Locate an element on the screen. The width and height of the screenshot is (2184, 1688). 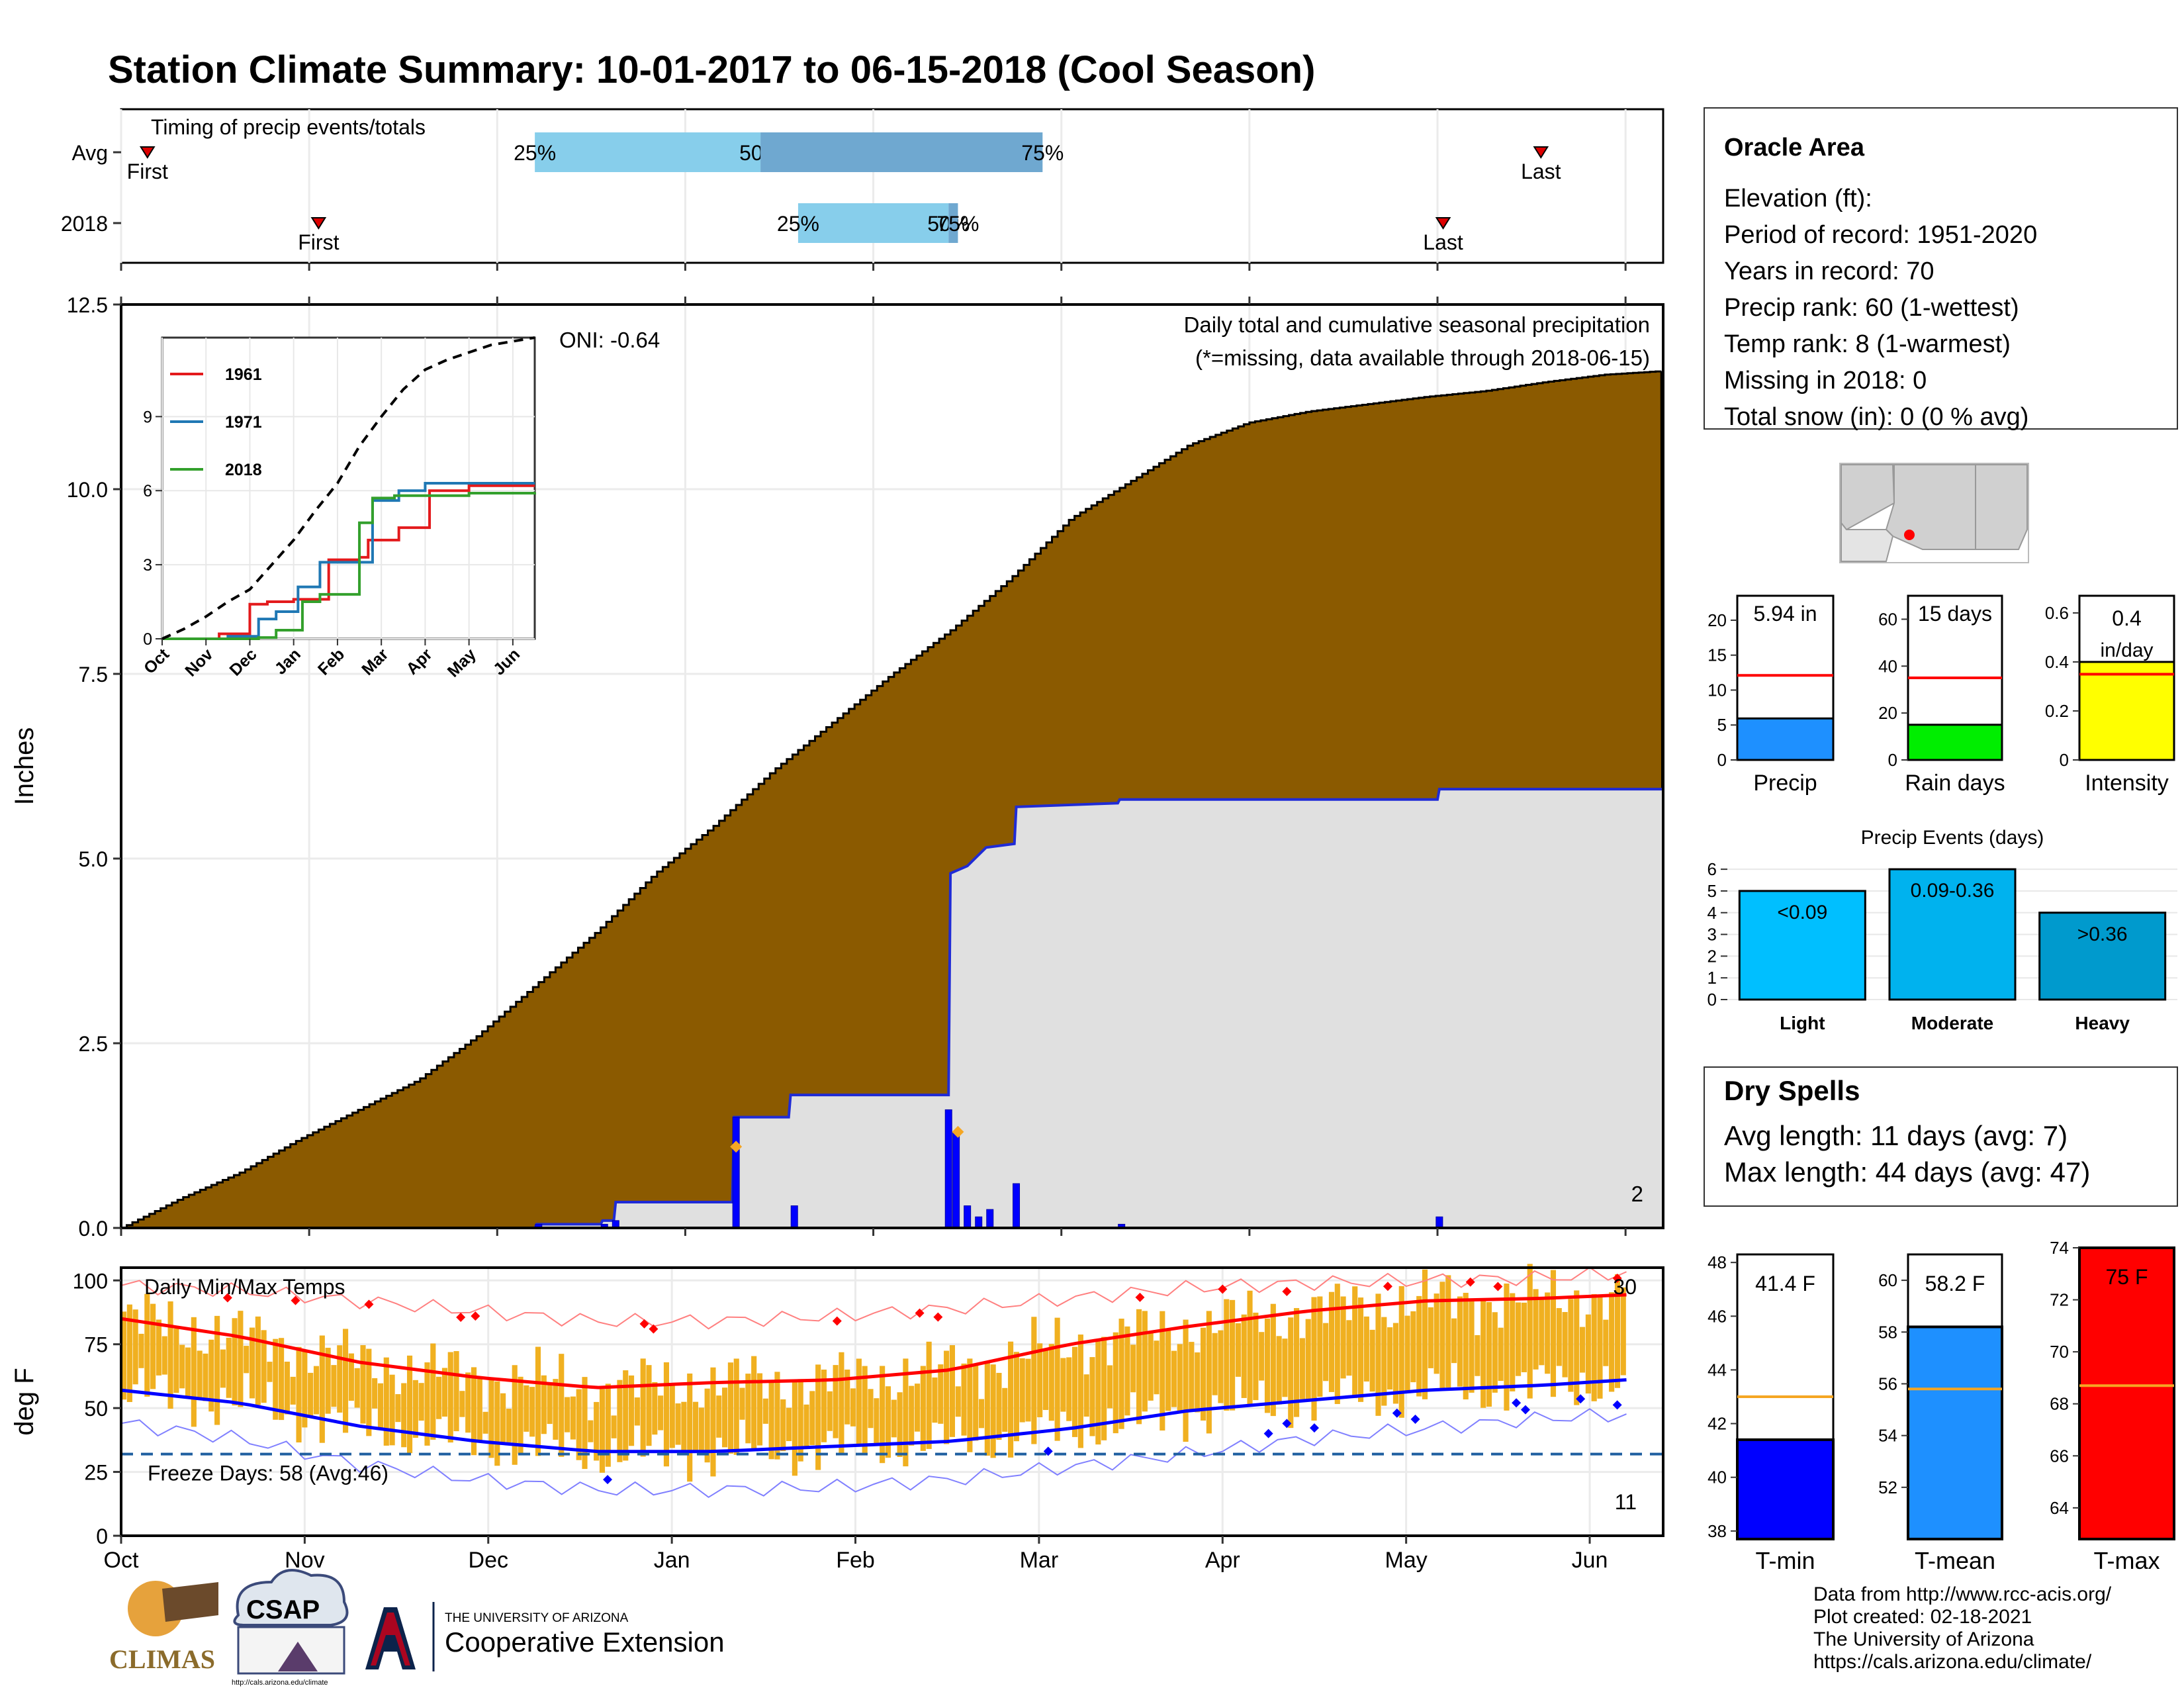
plot-frame is located at coordinates (892, 1401).